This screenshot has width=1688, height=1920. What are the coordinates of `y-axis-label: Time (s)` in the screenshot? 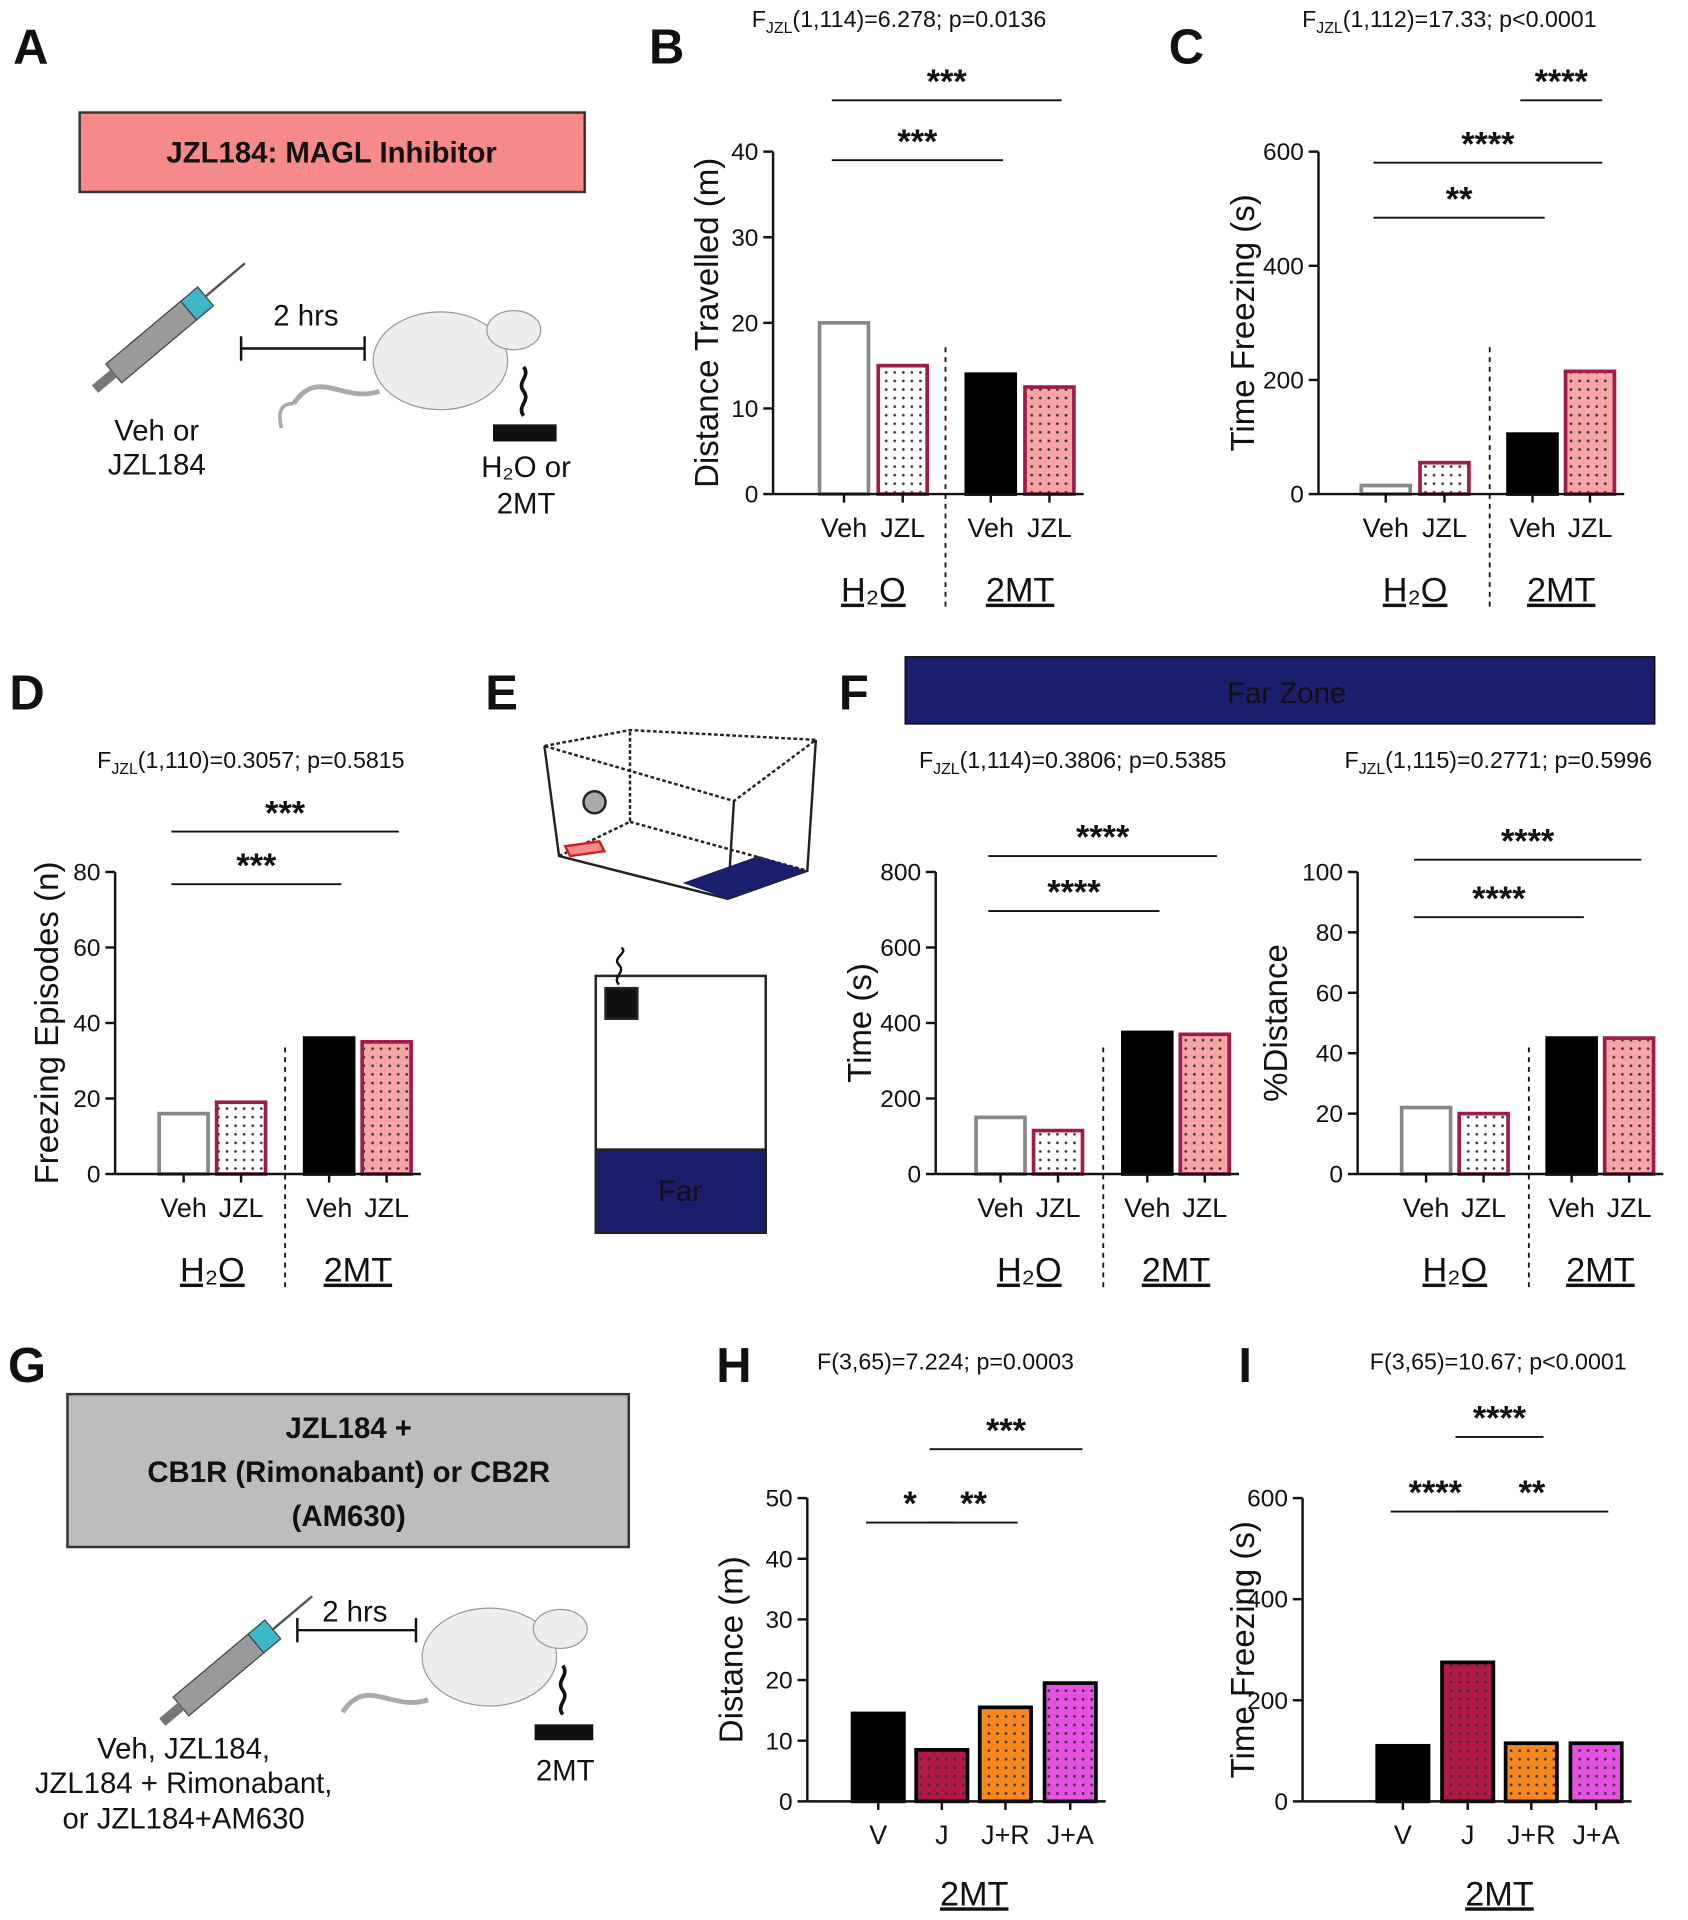 It's located at (859, 1023).